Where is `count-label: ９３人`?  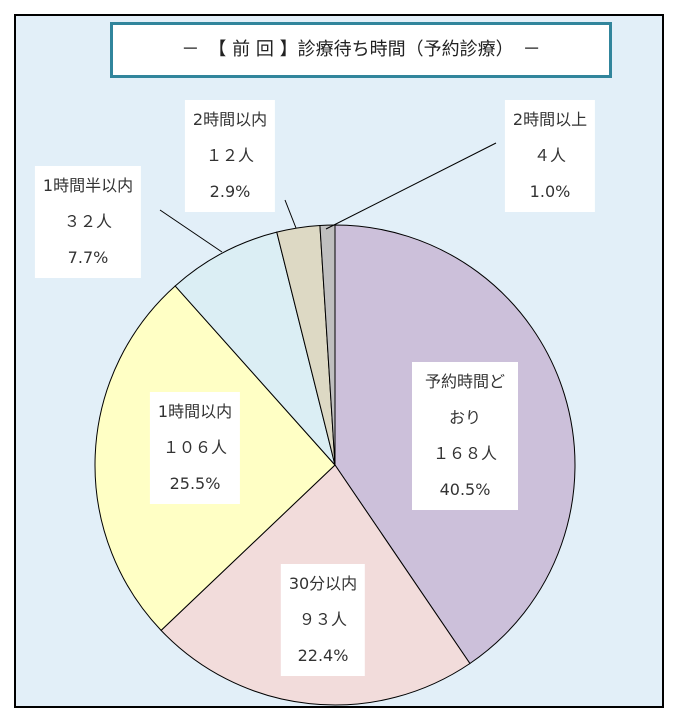 count-label: ９３人 is located at coordinates (322, 619).